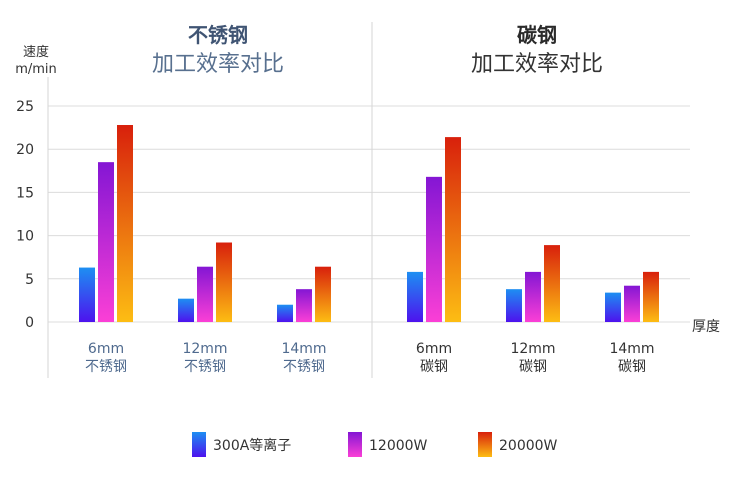  What do you see at coordinates (252, 445) in the screenshot?
I see `legend-label: 300A等离子` at bounding box center [252, 445].